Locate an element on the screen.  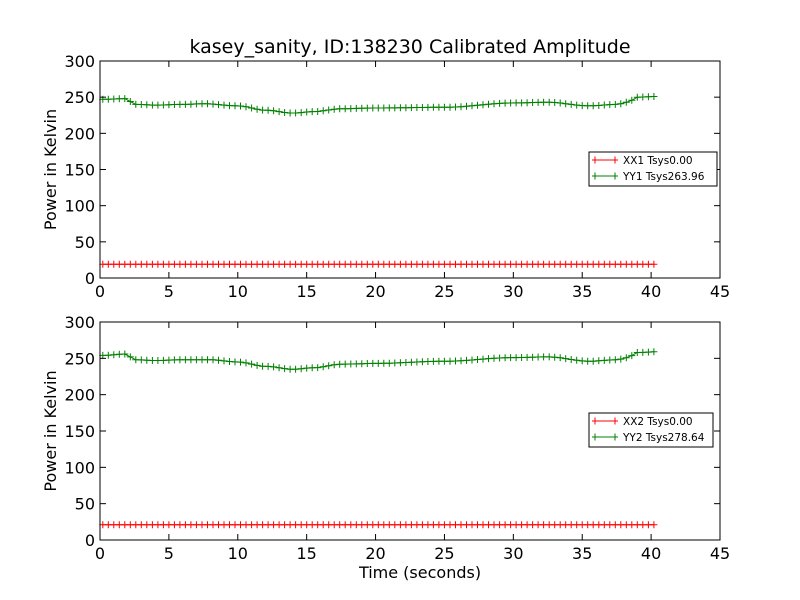
x-tick-label: 20 is located at coordinates (375, 291).